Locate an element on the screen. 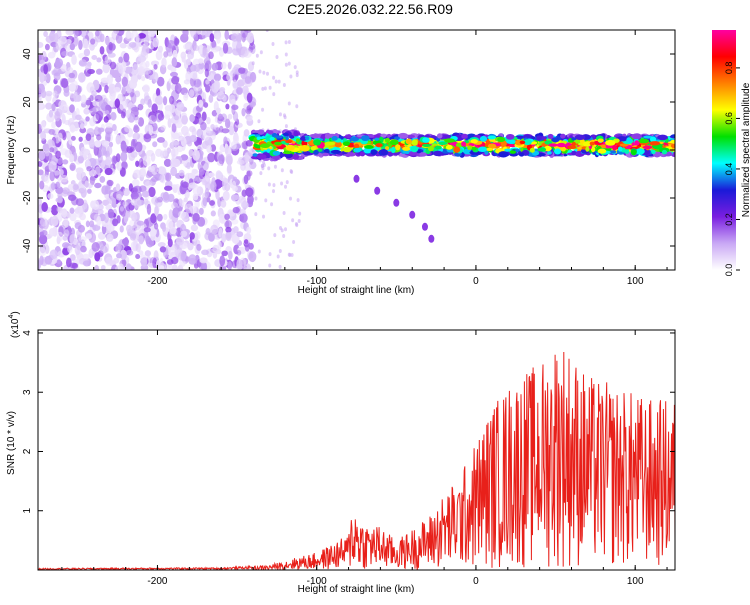 The image size is (750, 605). colorbar-tick-label: 0.8 is located at coordinates (729, 68).